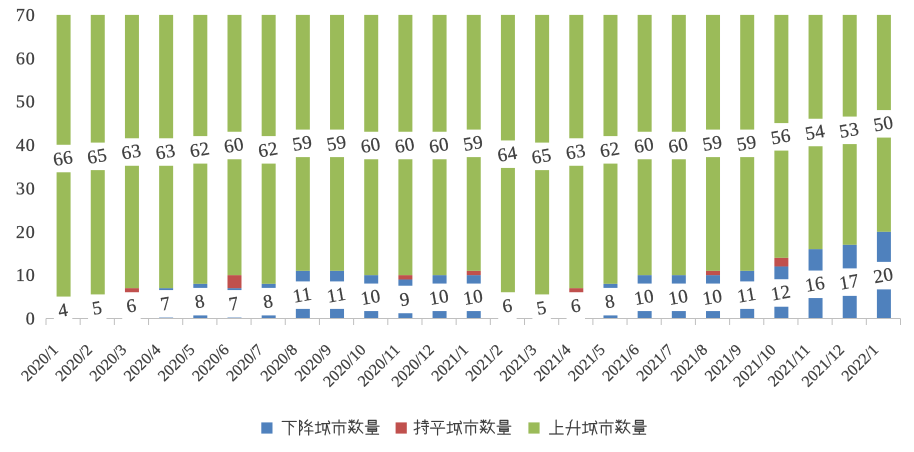 The height and width of the screenshot is (452, 914). What do you see at coordinates (26, 145) in the screenshot?
I see `svg-text: 40` at bounding box center [26, 145].